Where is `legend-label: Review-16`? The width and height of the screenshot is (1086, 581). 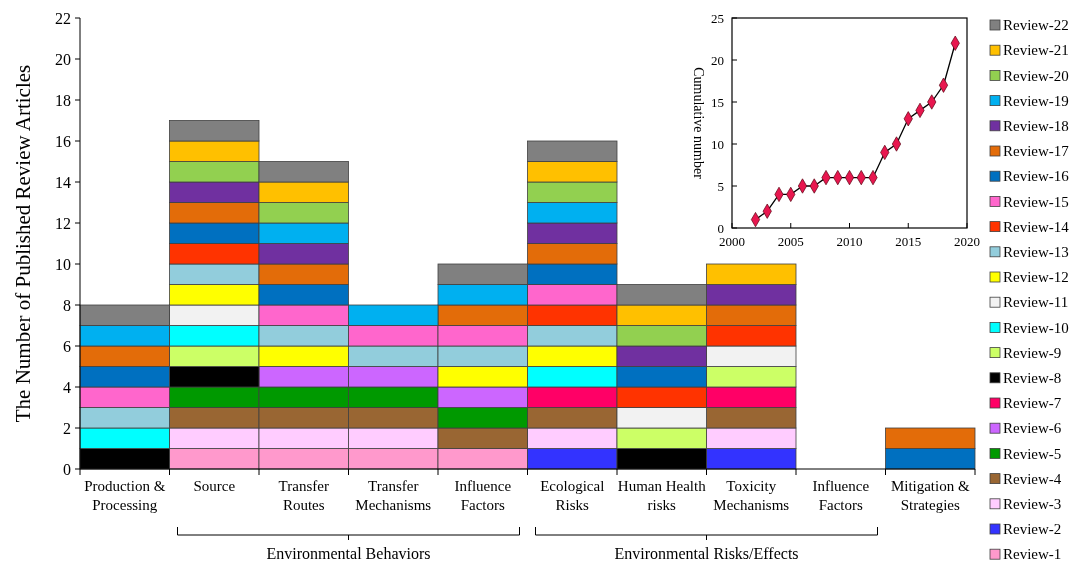
legend-label: Review-16 is located at coordinates (1036, 176).